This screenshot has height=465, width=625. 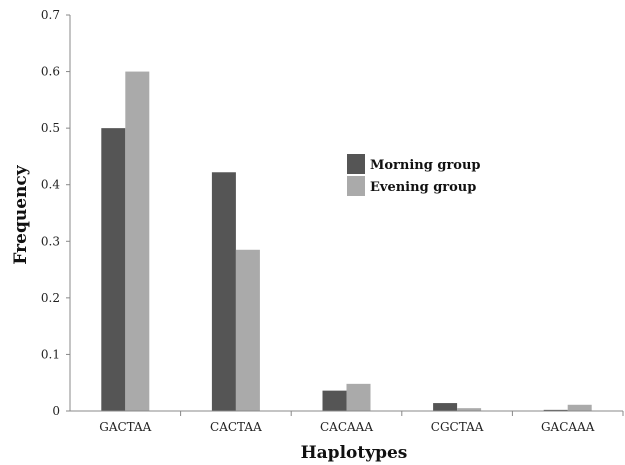 I want to click on legend-swatch-morning-group, so click(x=356, y=164).